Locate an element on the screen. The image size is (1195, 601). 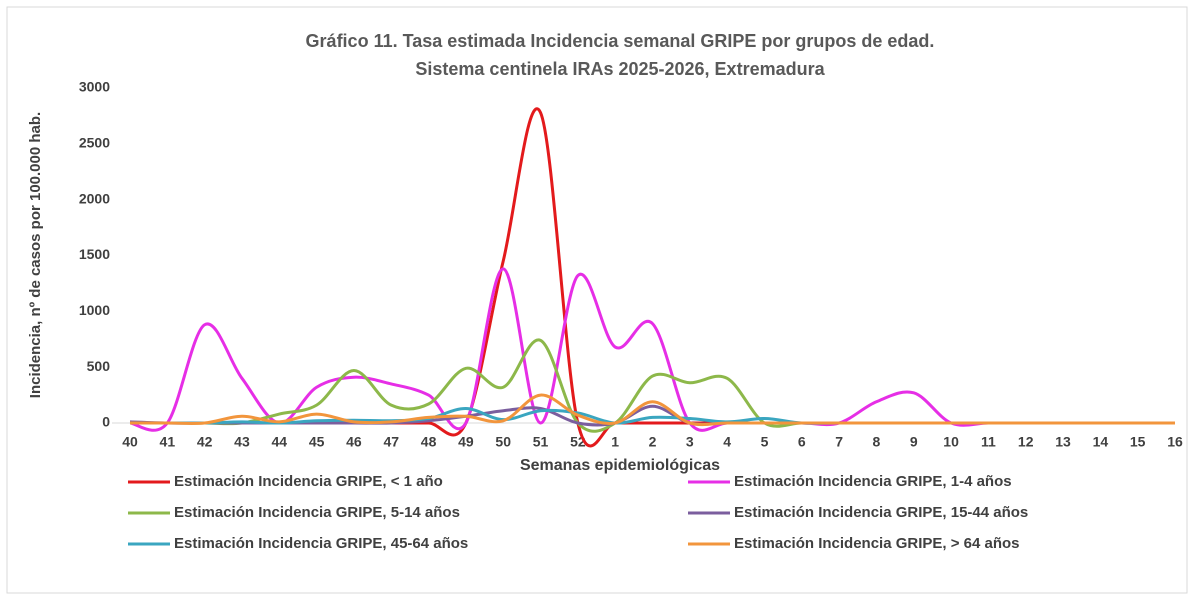
y-tick-label: 2500 is located at coordinates (94, 143).